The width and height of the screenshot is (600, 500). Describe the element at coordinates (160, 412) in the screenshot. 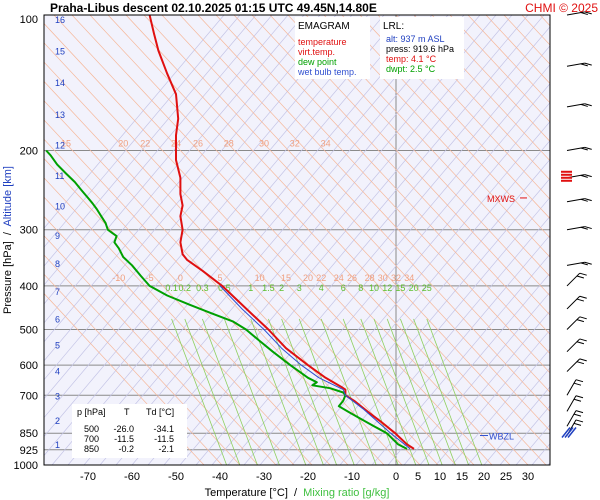

I see `stats-header-td: Td [°C]` at that location.